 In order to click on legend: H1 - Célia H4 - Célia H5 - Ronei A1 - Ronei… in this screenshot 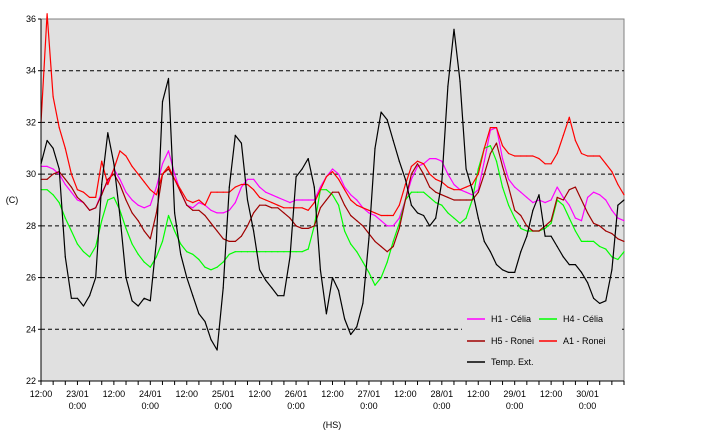, I will do `click(542, 342)`.